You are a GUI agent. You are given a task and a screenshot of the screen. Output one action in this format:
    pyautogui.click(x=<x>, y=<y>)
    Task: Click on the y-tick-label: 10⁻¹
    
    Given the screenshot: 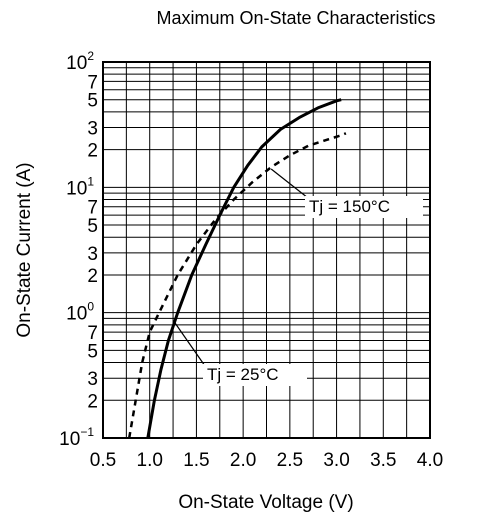 What is the action you would take?
    pyautogui.click(x=76, y=437)
    